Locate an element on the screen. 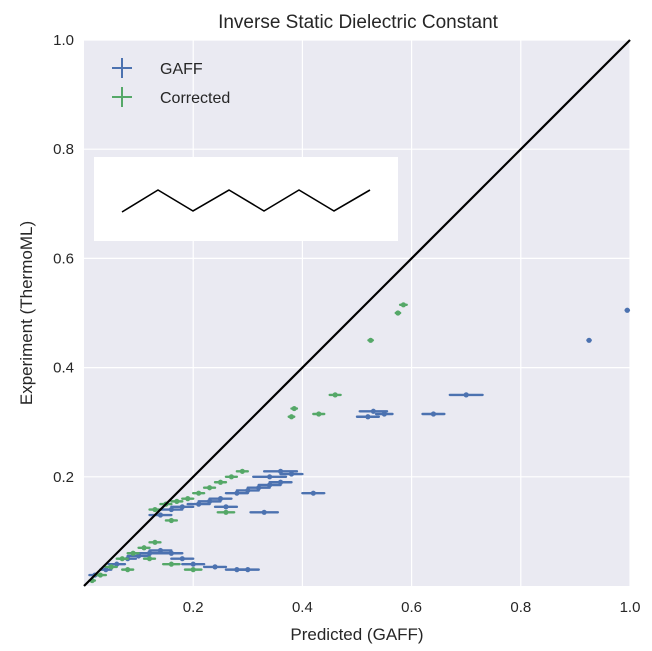 The height and width of the screenshot is (651, 652). molecule-inset is located at coordinates (246, 199).